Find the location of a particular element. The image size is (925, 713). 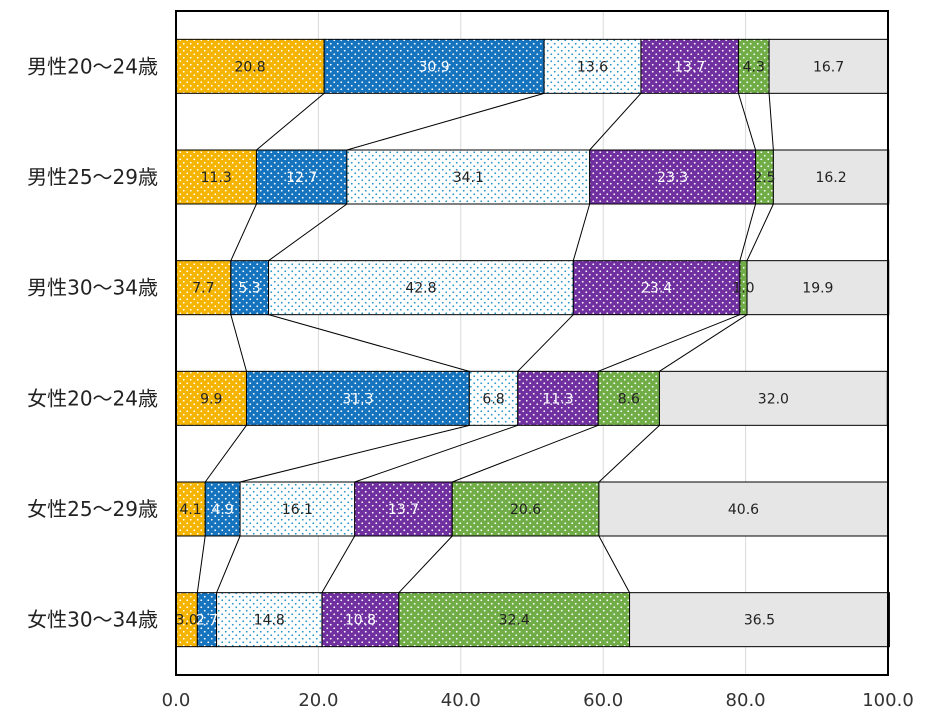

data-label: 23.4 is located at coordinates (656, 289).